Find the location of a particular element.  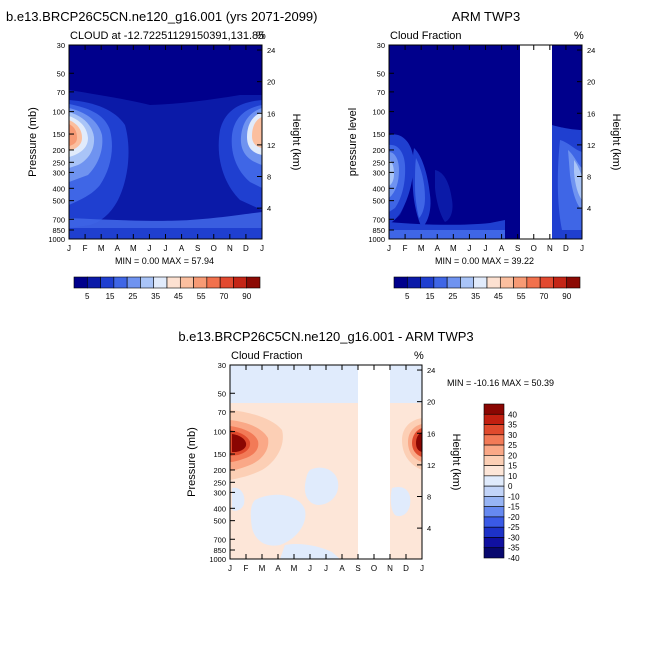

colorbar-label: 90 is located at coordinates (566, 296).